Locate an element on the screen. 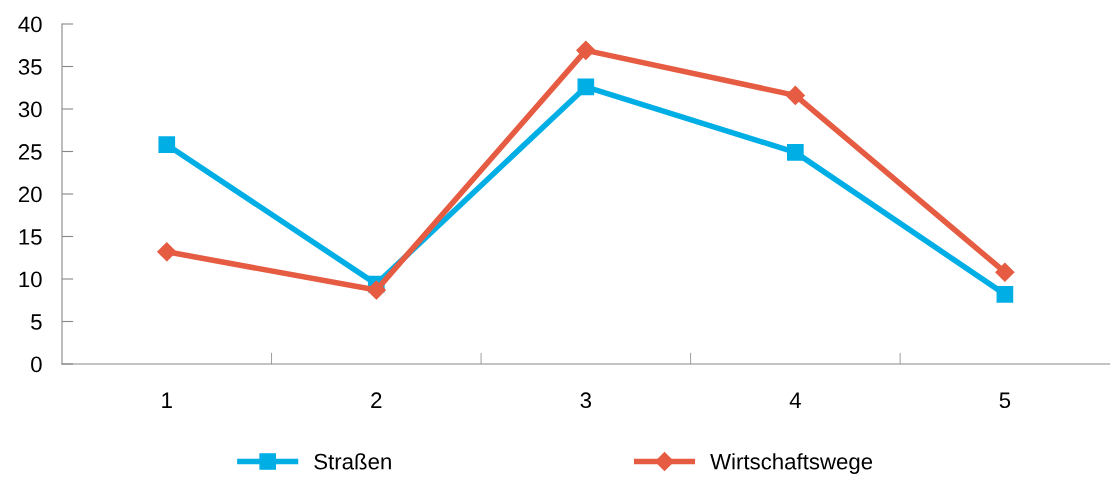 This screenshot has width=1113, height=489. y-tick-label: 0 is located at coordinates (36, 364).